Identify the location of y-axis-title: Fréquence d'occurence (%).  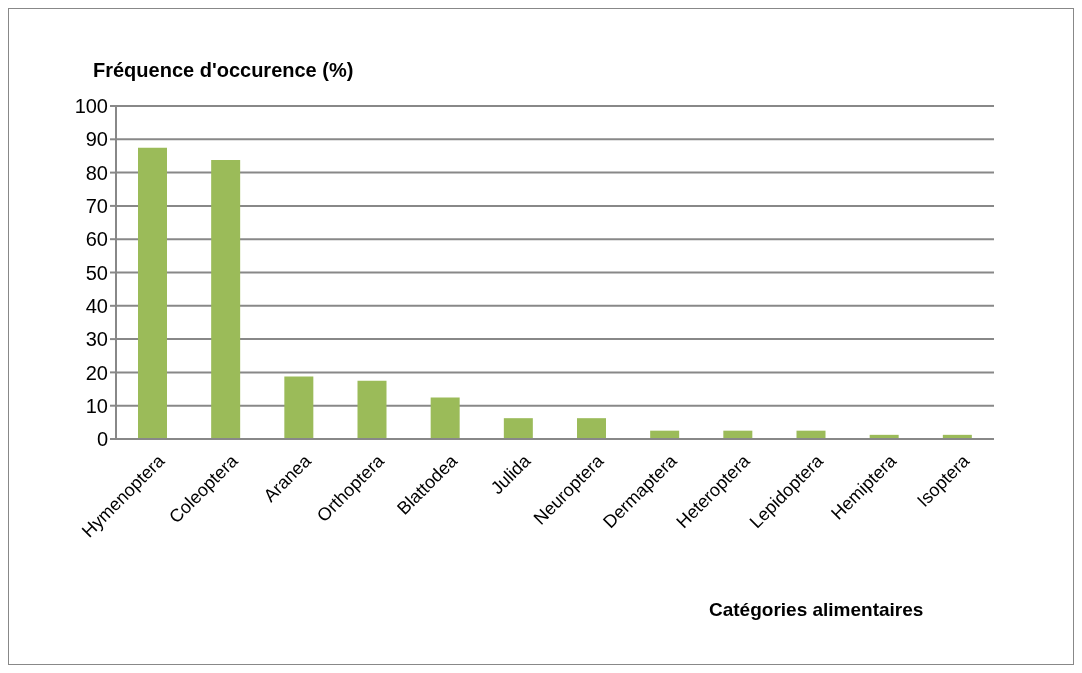
(223, 70).